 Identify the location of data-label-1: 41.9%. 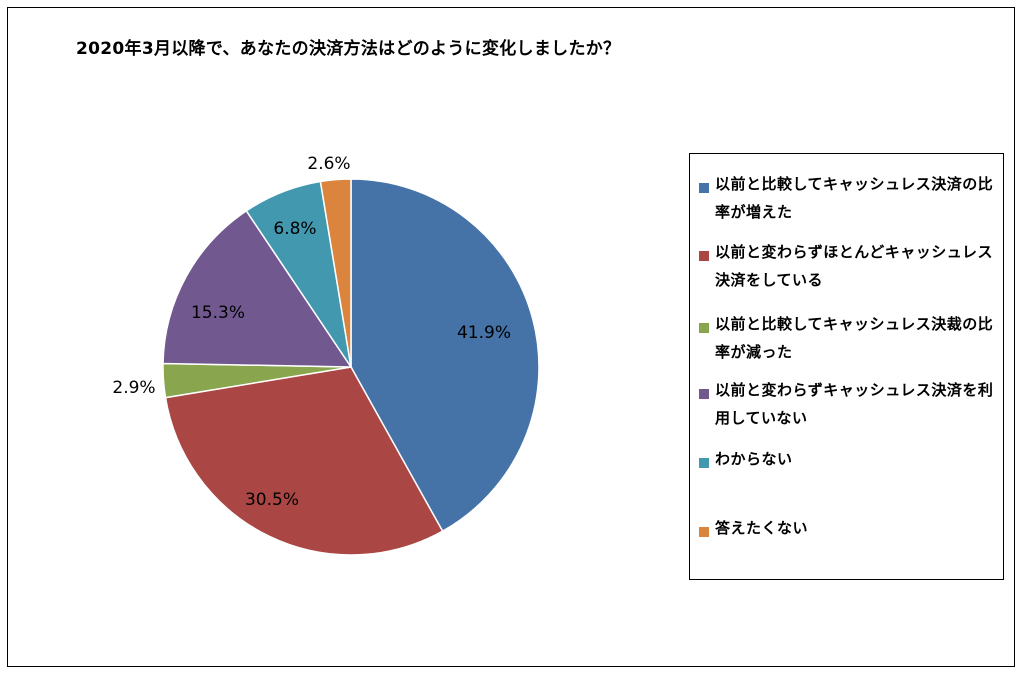
(484, 333).